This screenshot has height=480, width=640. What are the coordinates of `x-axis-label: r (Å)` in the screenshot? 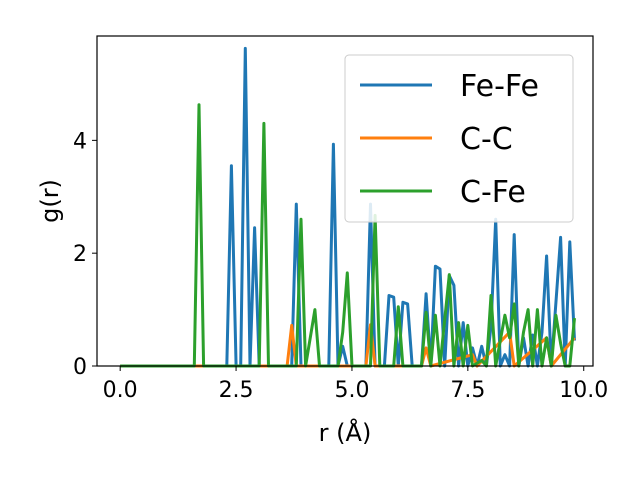 It's located at (345, 432).